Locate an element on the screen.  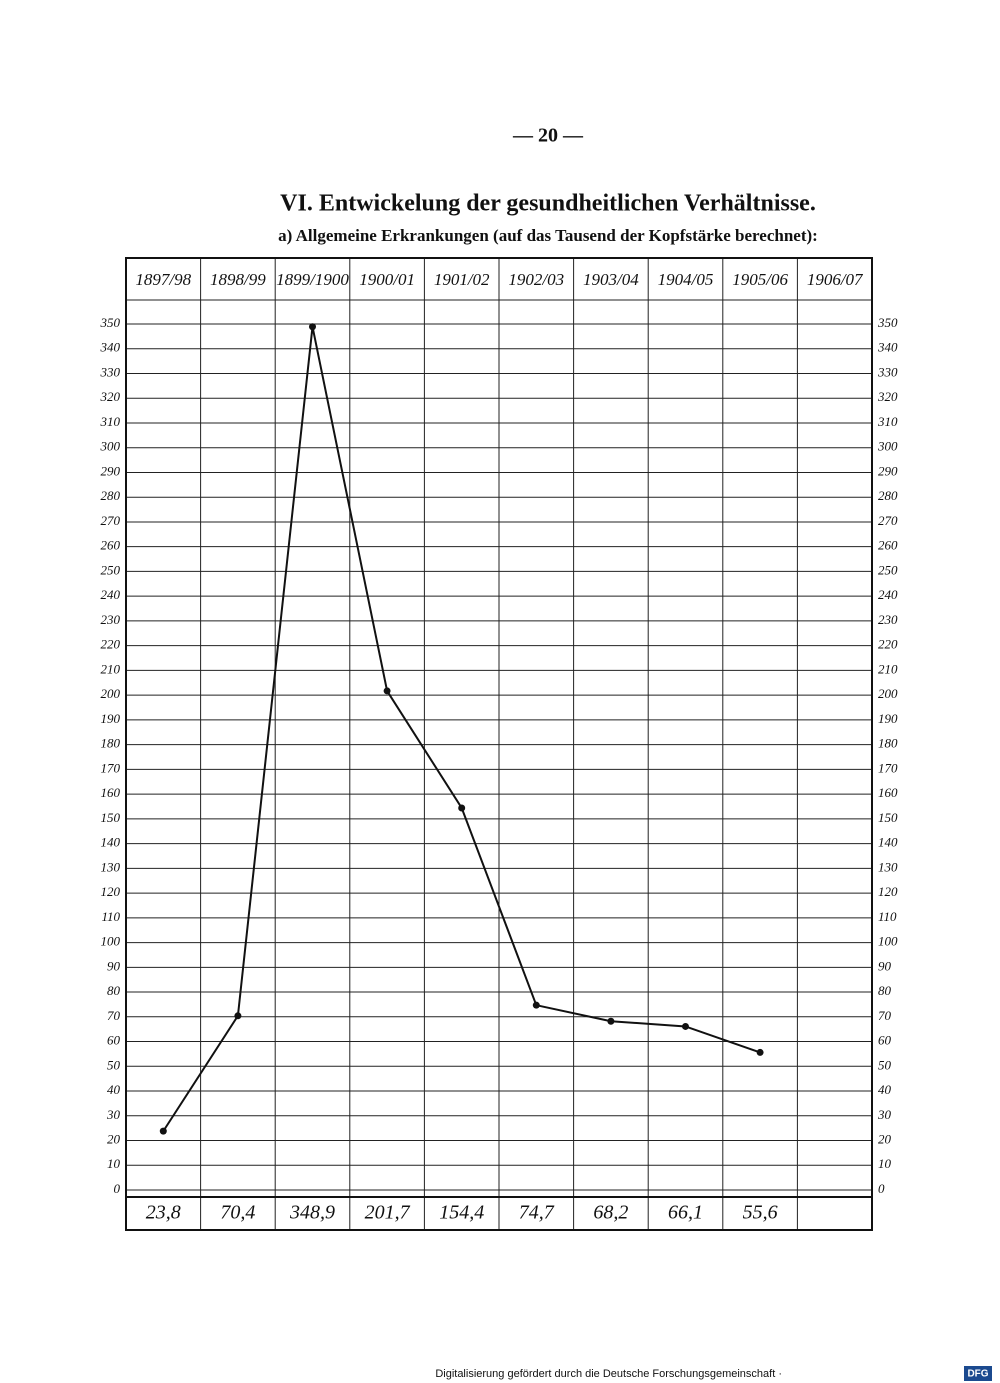
y-tick-label: 80 is located at coordinates (114, 990).